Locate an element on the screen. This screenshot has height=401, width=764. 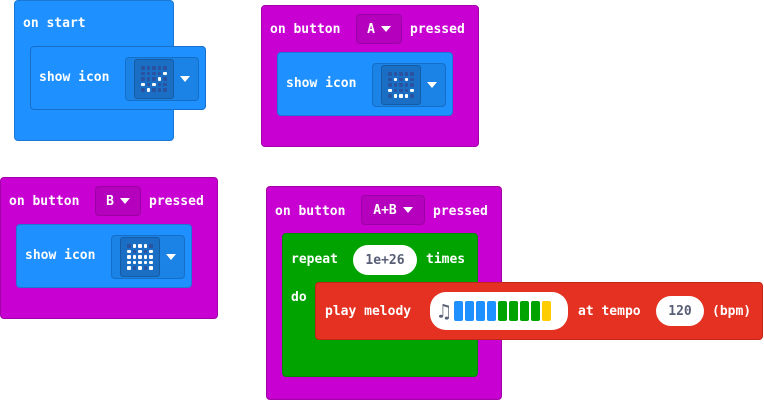
play-melody-block: play melody ♫ at tempo 120 (bpm) is located at coordinates (539, 311).